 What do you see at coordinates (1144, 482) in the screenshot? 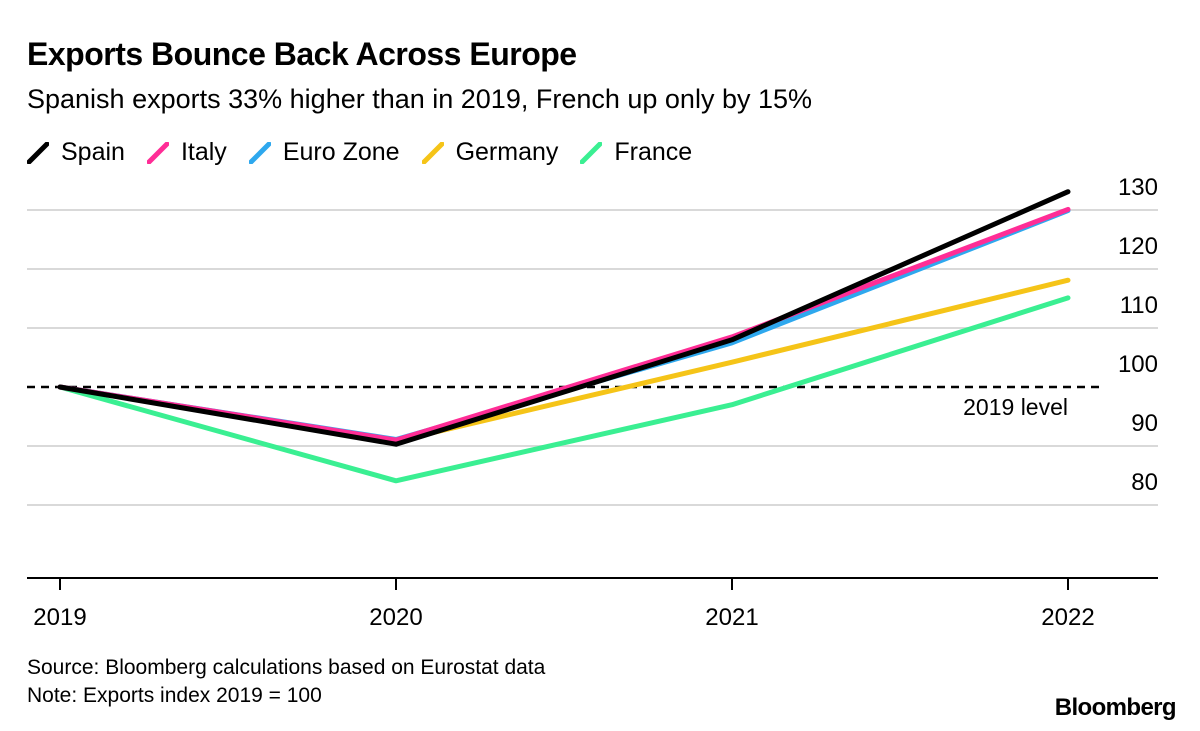
I see `y-tick-label-80: 80` at bounding box center [1144, 482].